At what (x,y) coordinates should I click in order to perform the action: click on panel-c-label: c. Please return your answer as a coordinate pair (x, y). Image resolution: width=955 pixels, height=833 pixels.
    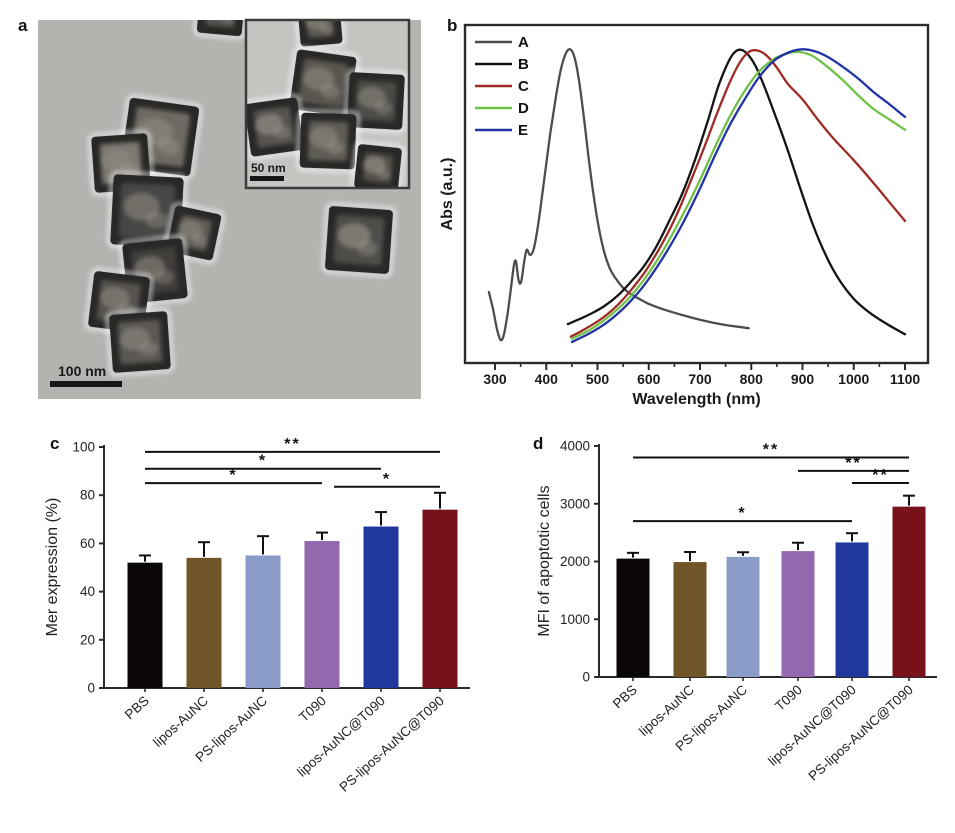
    Looking at the image, I should click on (55, 443).